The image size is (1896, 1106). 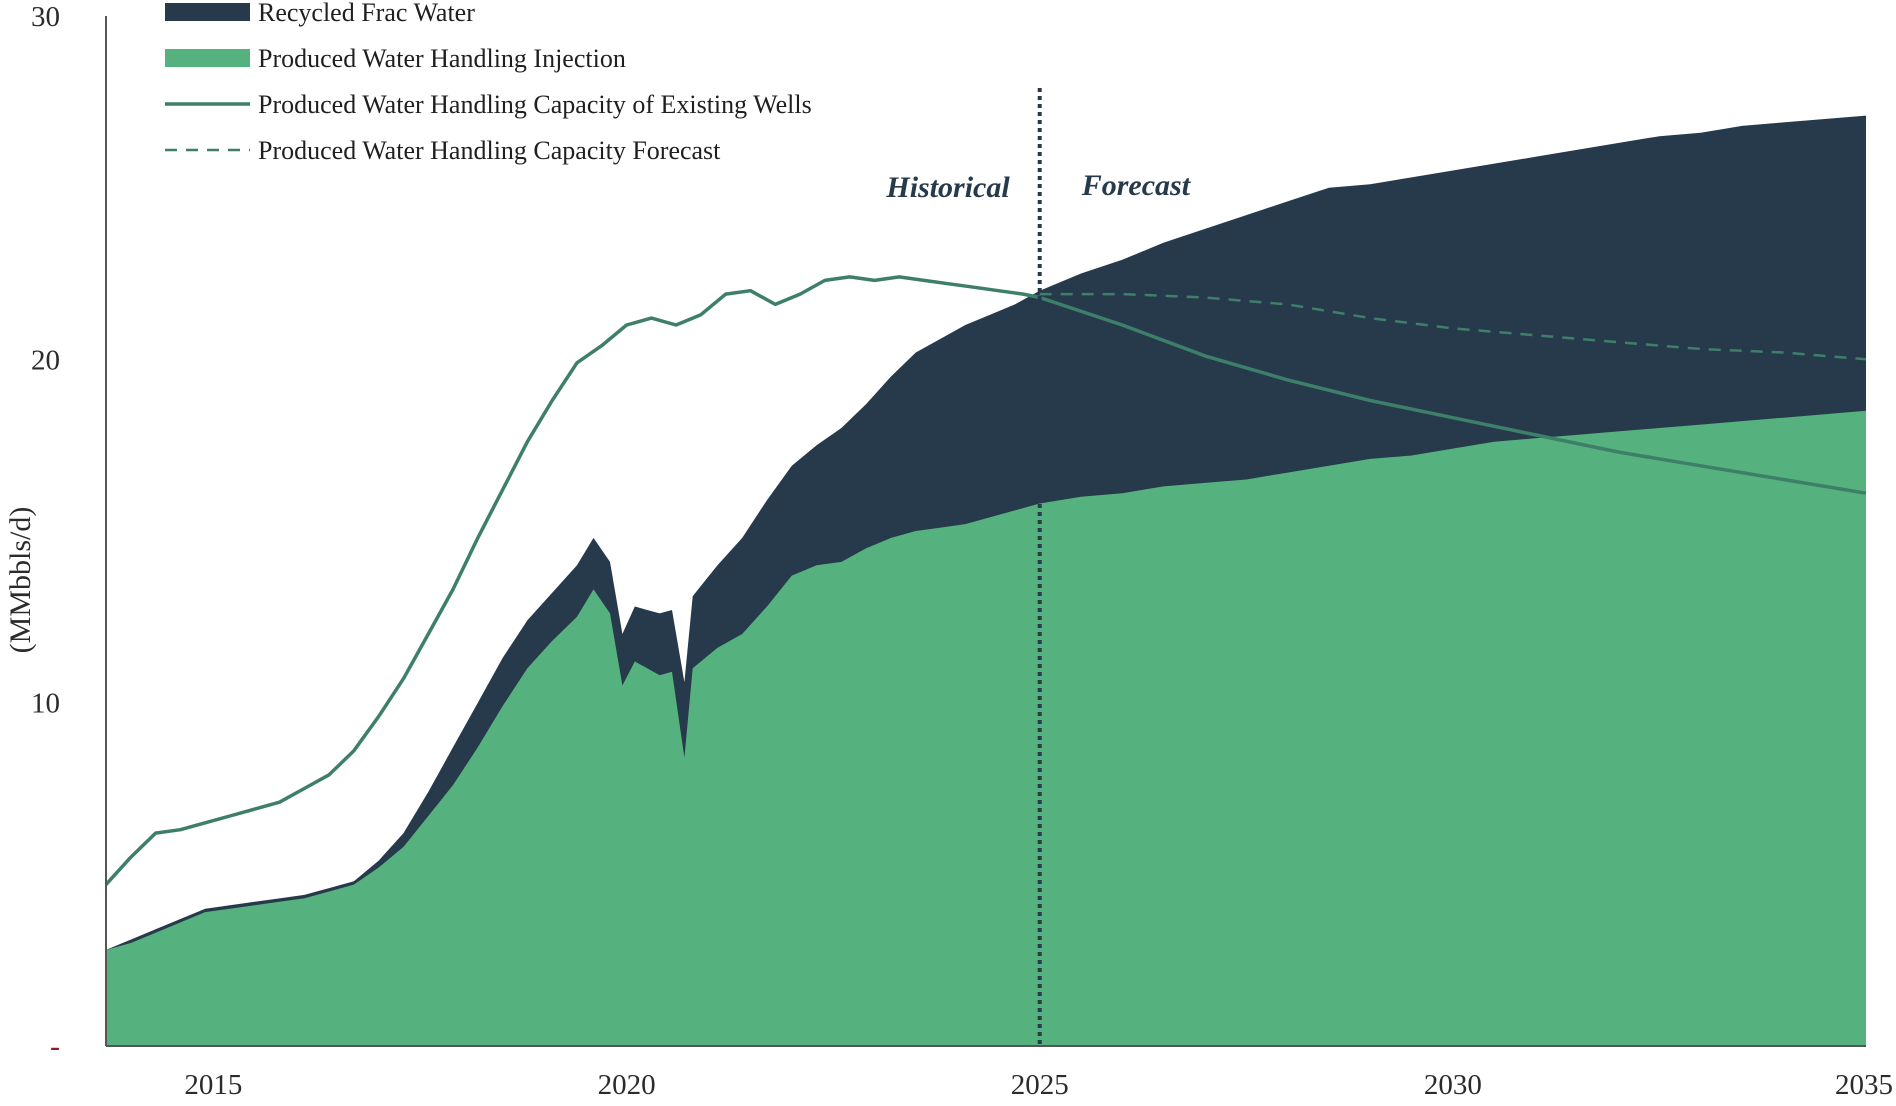 I want to click on legend-item: Recycled Frac Water, so click(x=320, y=13).